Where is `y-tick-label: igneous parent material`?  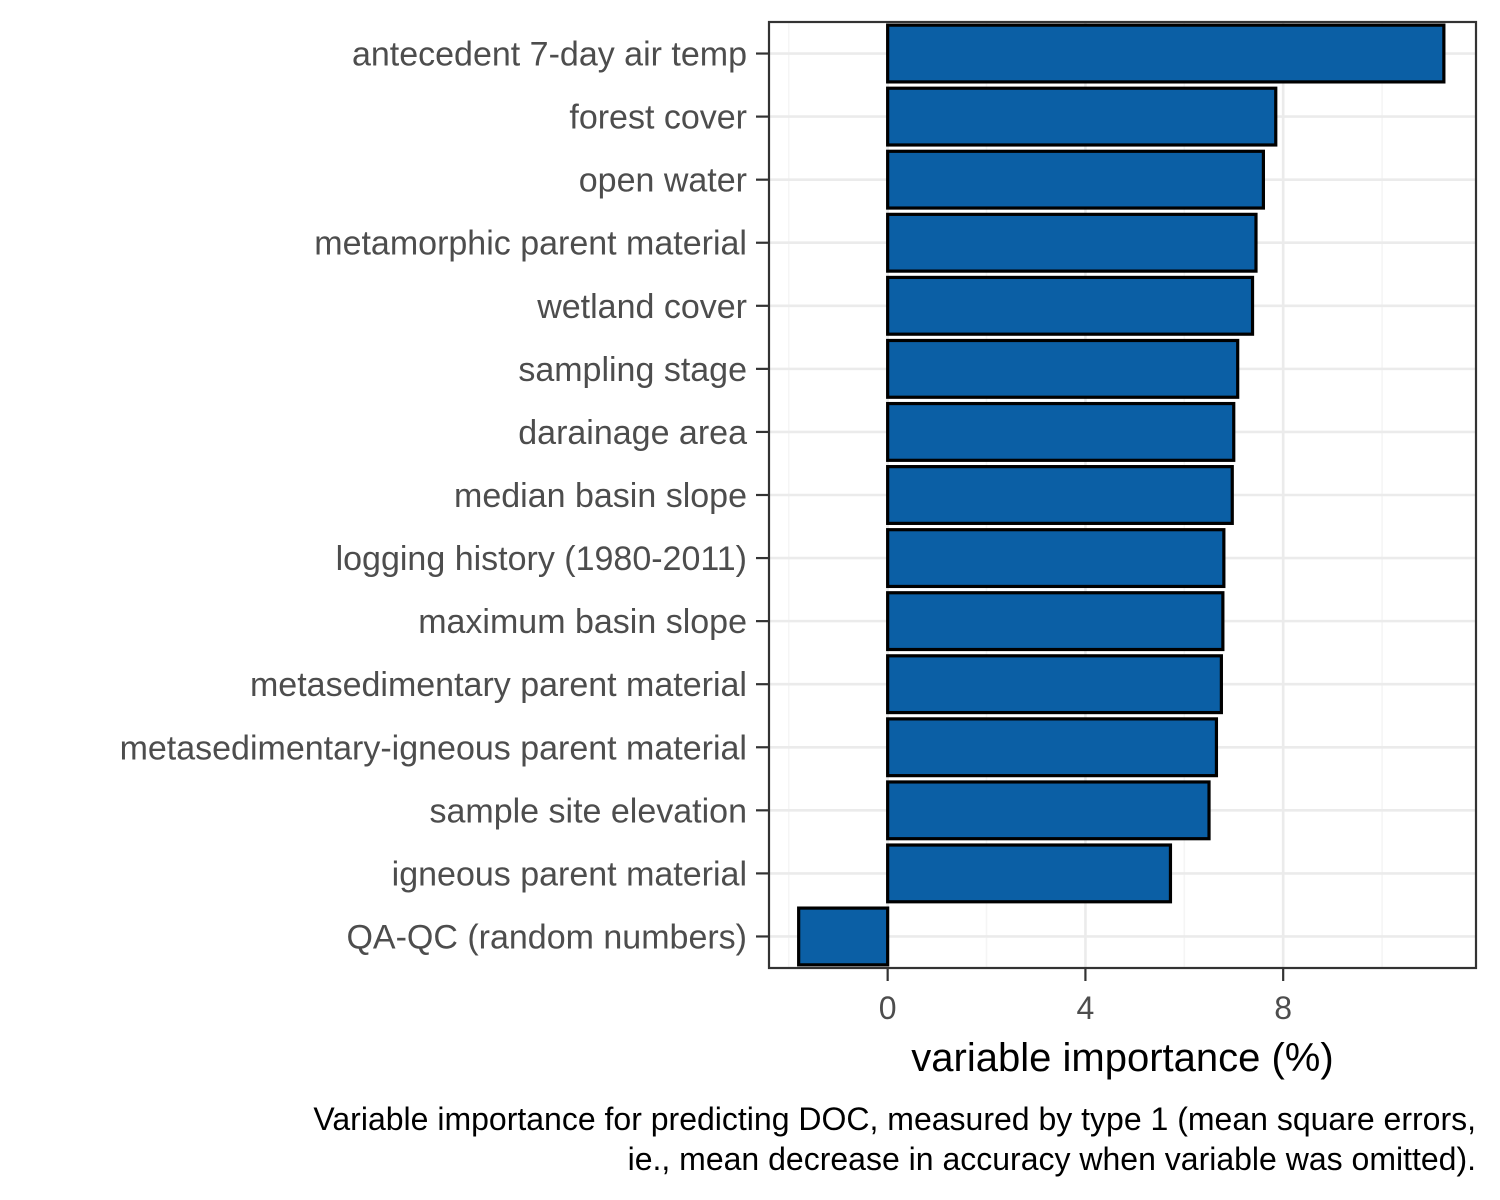
y-tick-label: igneous parent material is located at coordinates (569, 874).